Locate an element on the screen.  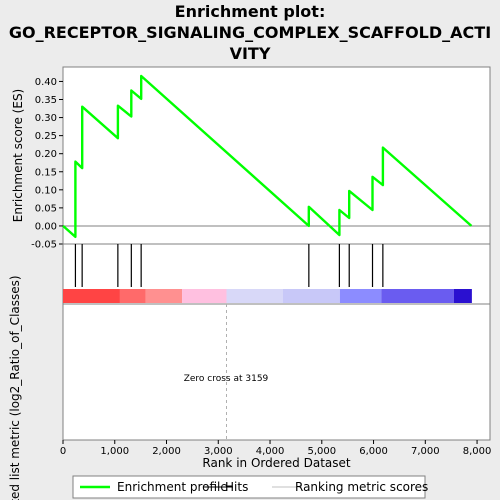
es-ytick-label: 0.40 is located at coordinates (46, 82).